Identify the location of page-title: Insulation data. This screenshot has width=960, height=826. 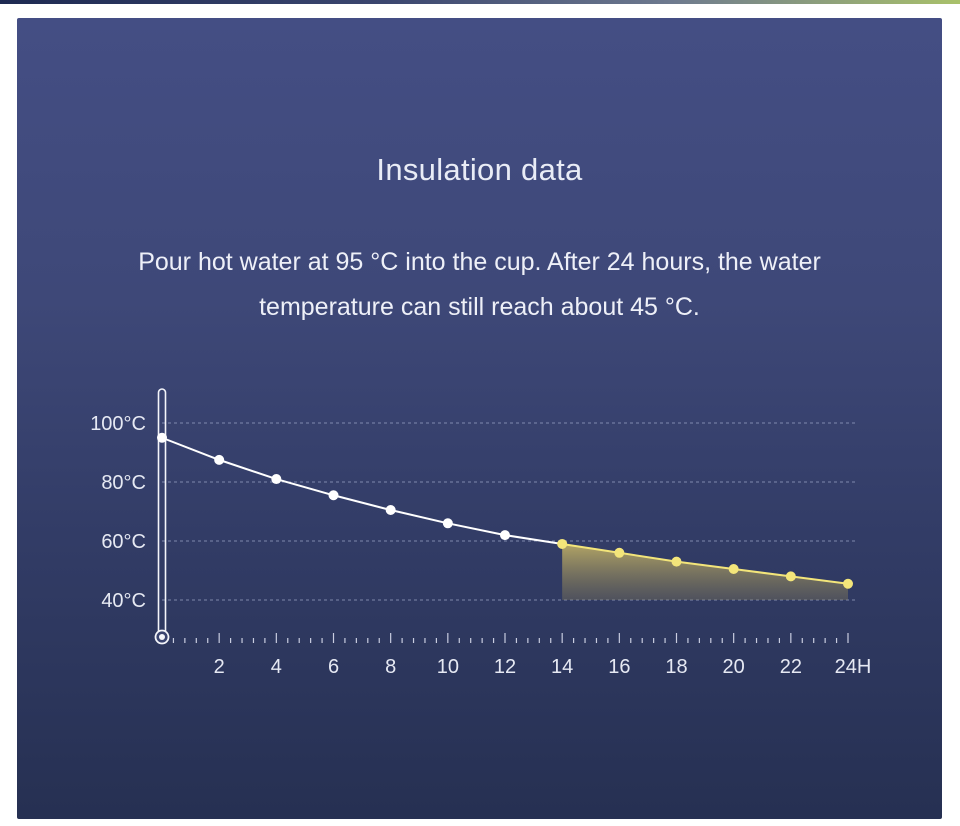
(479, 169).